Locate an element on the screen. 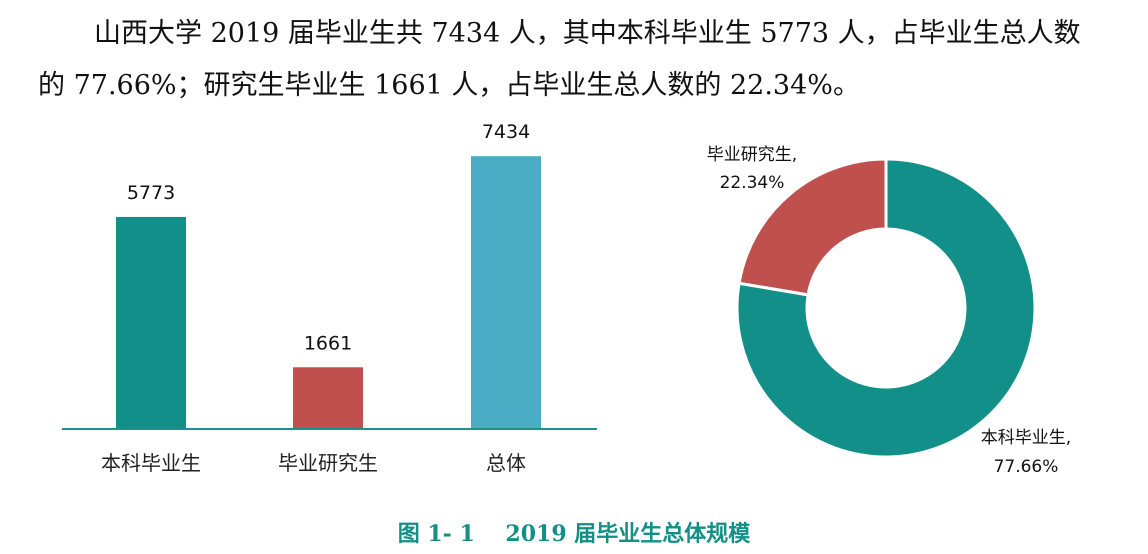  bar-value-label: 7434 is located at coordinates (506, 132).